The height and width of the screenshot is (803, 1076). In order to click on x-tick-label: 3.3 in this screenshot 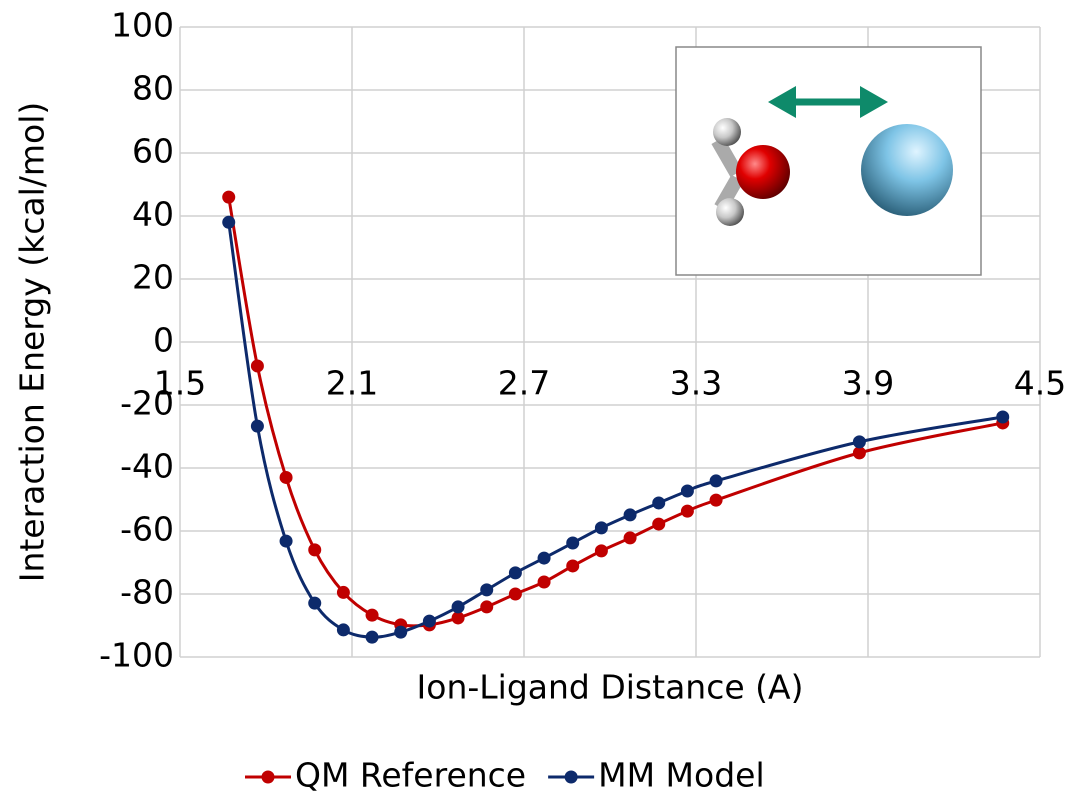, I will do `click(696, 383)`.